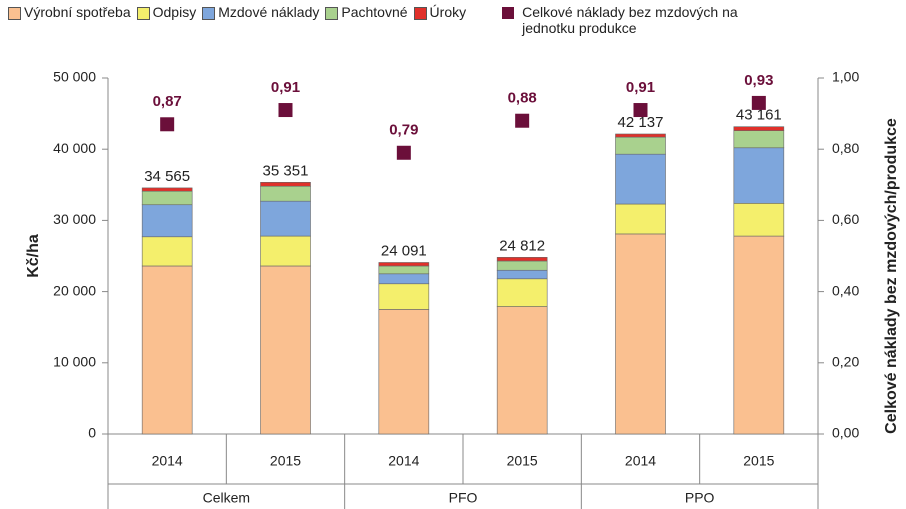 The width and height of the screenshot is (906, 509). What do you see at coordinates (700, 498) in the screenshot?
I see `group-label: PPO` at bounding box center [700, 498].